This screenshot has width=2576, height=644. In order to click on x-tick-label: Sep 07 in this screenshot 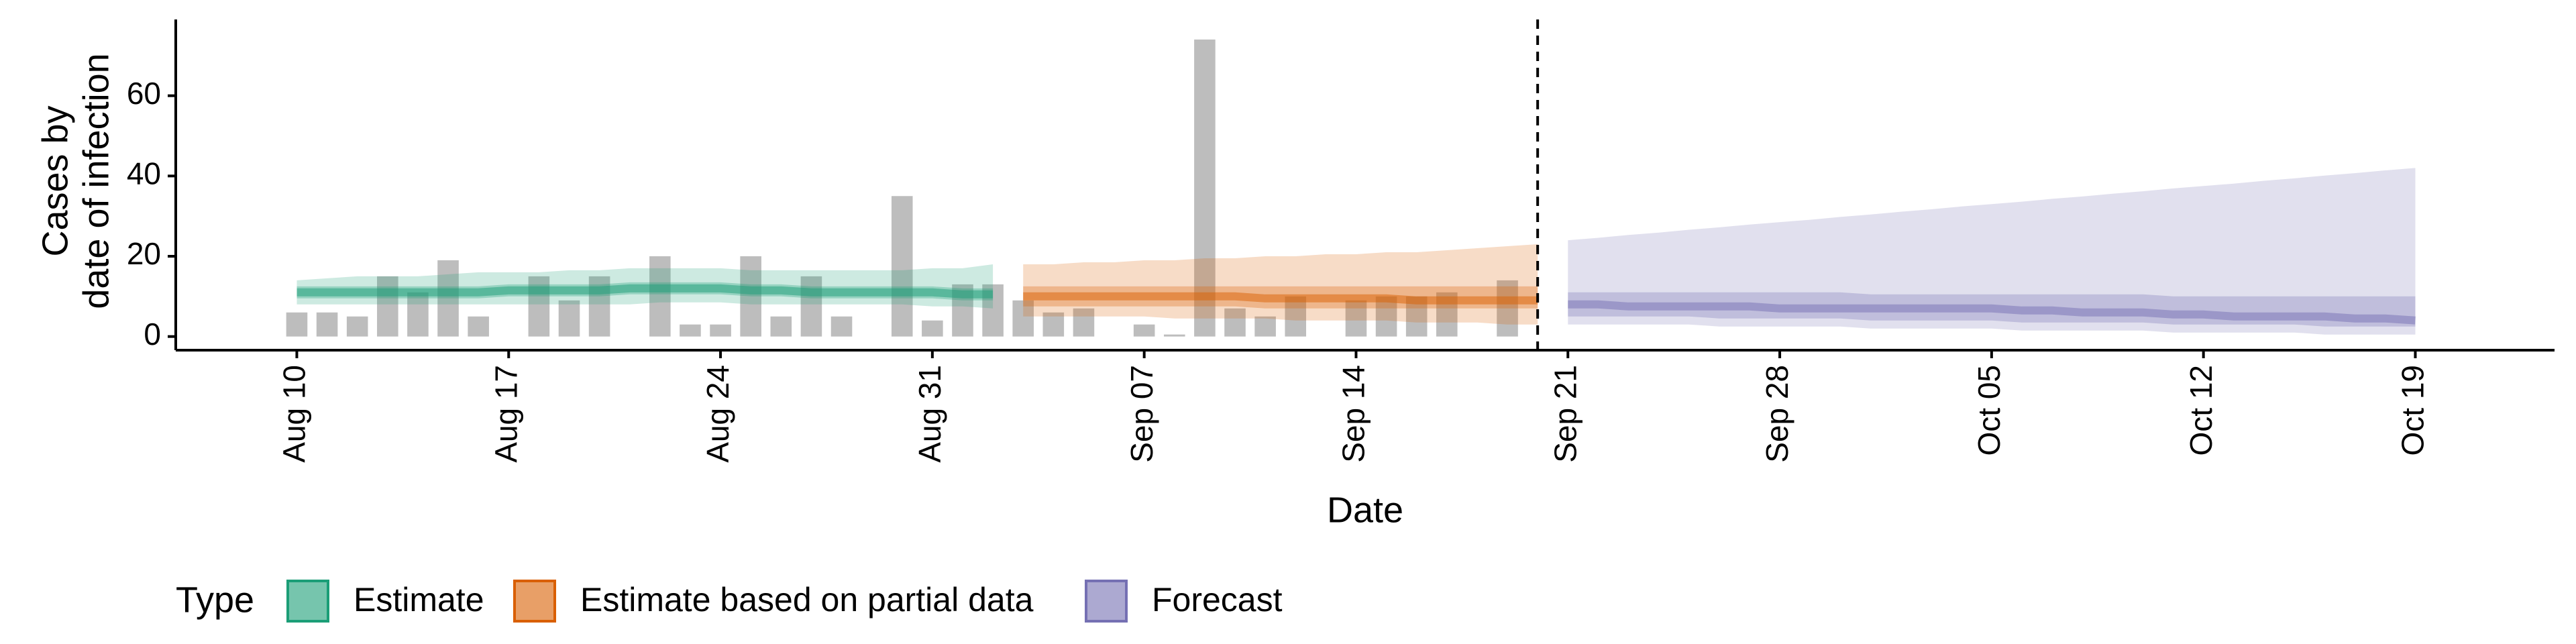, I will do `click(1141, 414)`.